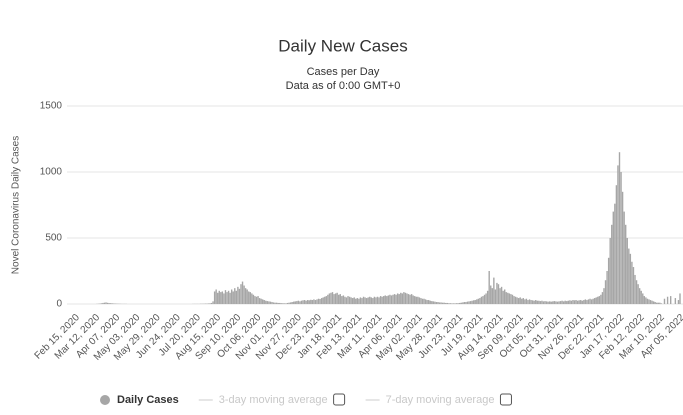 The image size is (683, 415). What do you see at coordinates (53, 238) in the screenshot?
I see `y-tick-label: 500` at bounding box center [53, 238].